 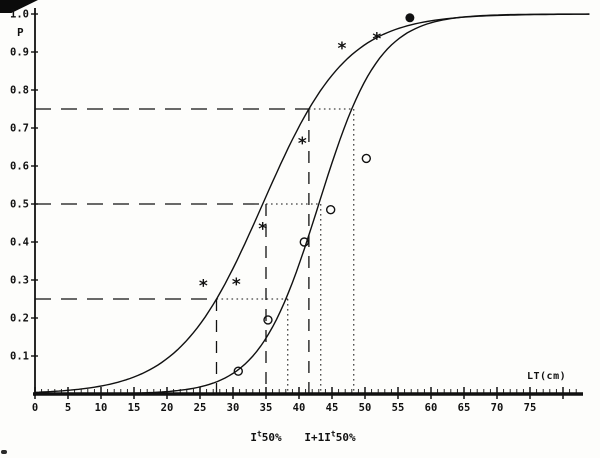 What do you see at coordinates (19, 91) in the screenshot?
I see `y-tick-label: 0.8` at bounding box center [19, 91].